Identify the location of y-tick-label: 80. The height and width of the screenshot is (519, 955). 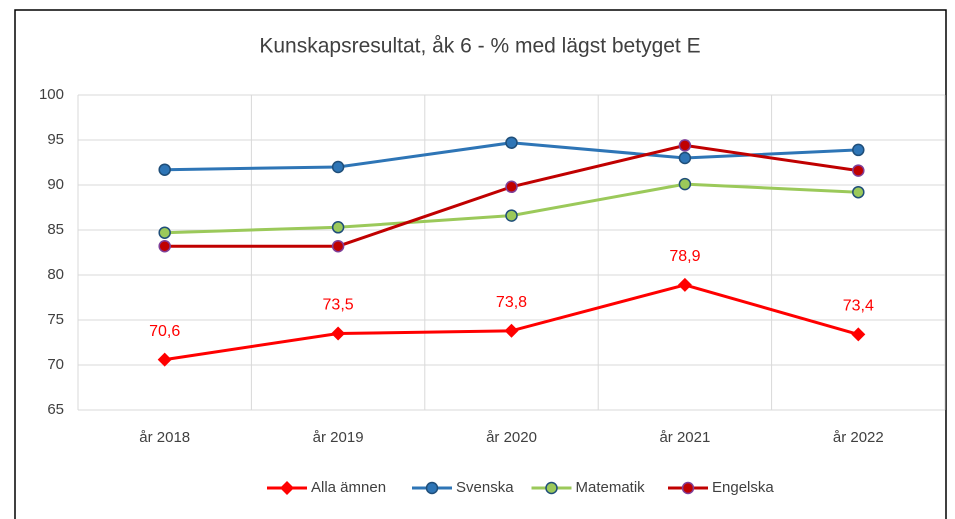
(55, 274).